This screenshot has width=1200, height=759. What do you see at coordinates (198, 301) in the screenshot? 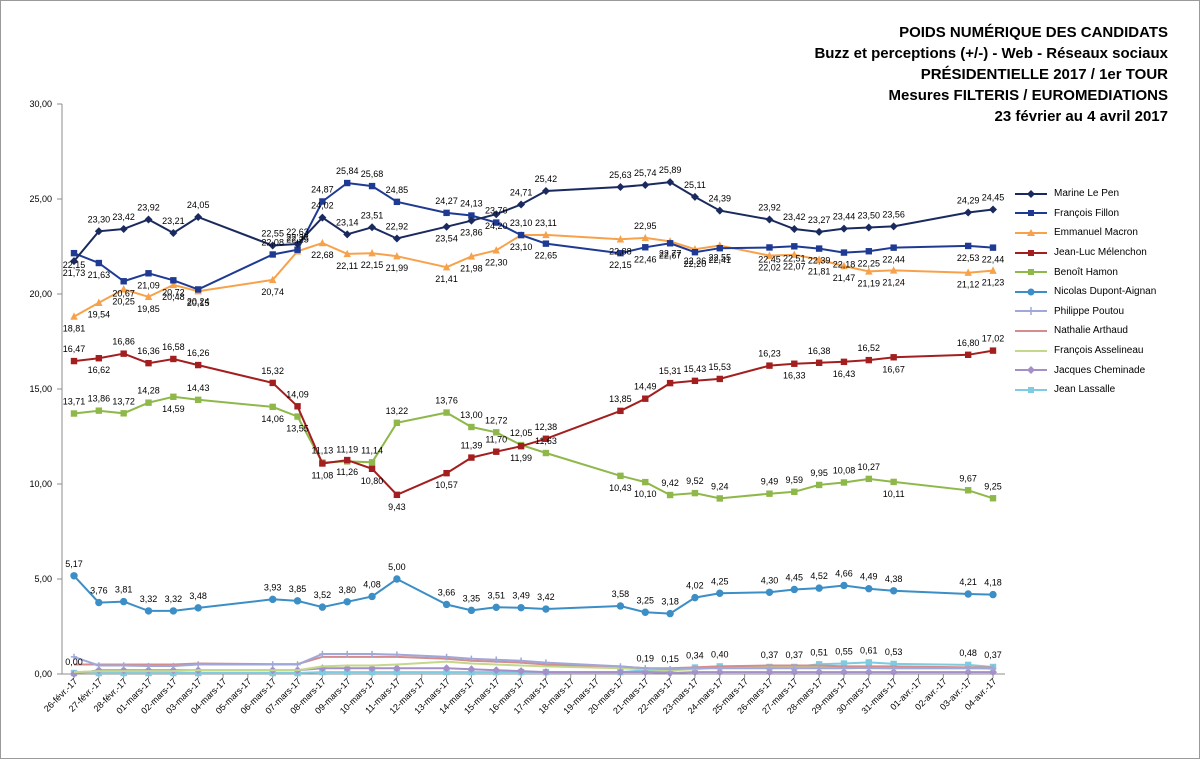
I see `data-label: 20,24` at bounding box center [198, 301].